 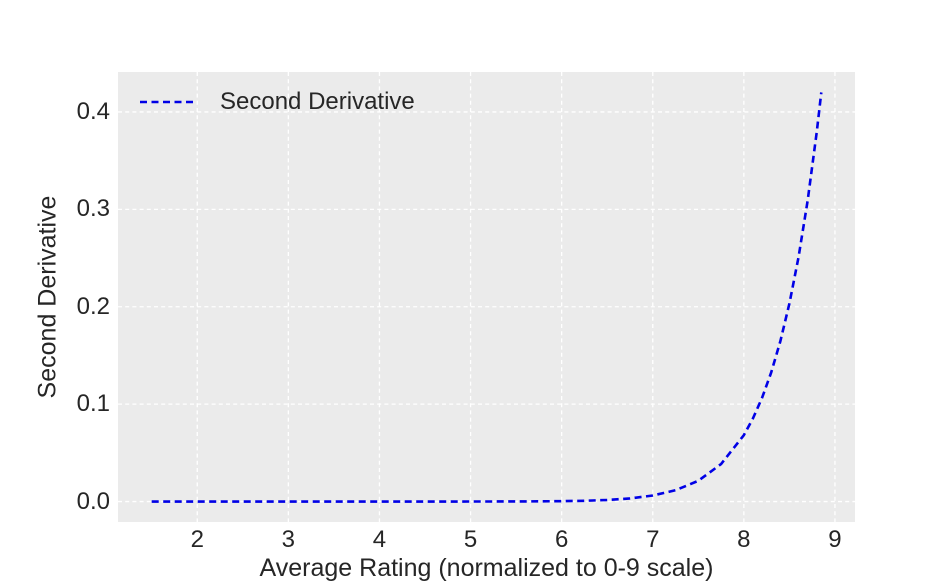 I want to click on x-axis-label: Average Rating (normalized to 0-9 scale), so click(x=486, y=568).